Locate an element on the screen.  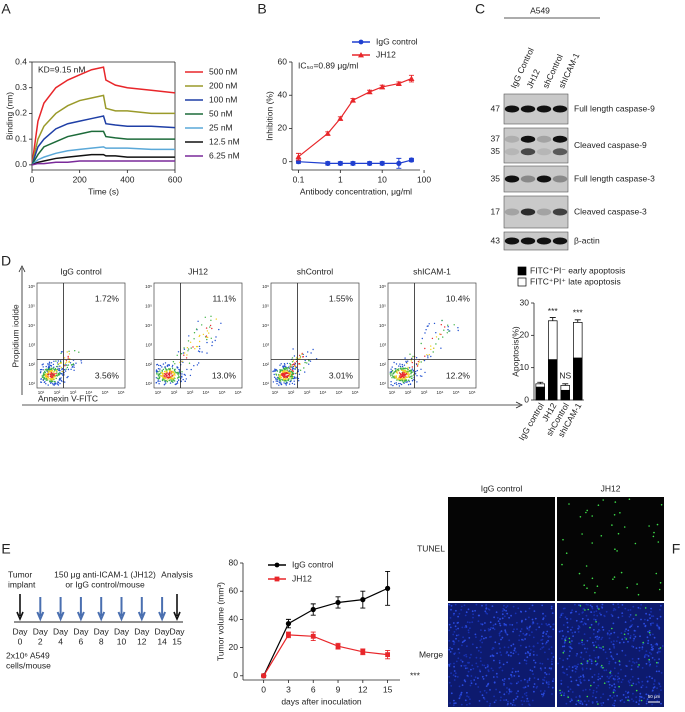
day-number: 8 is located at coordinates (101, 641).